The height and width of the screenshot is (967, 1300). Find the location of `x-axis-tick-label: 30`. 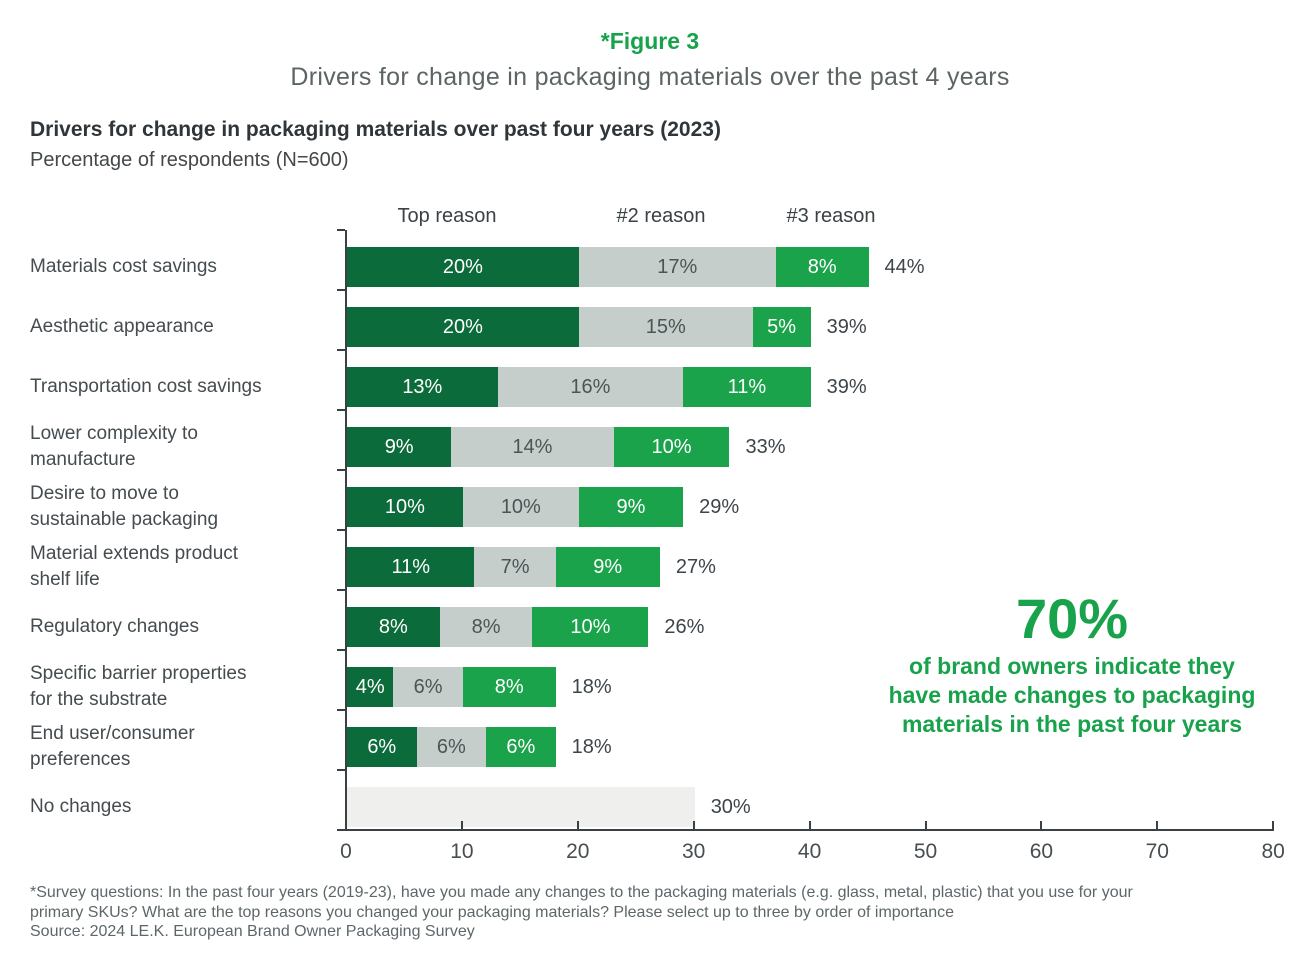

x-axis-tick-label: 30 is located at coordinates (694, 851).